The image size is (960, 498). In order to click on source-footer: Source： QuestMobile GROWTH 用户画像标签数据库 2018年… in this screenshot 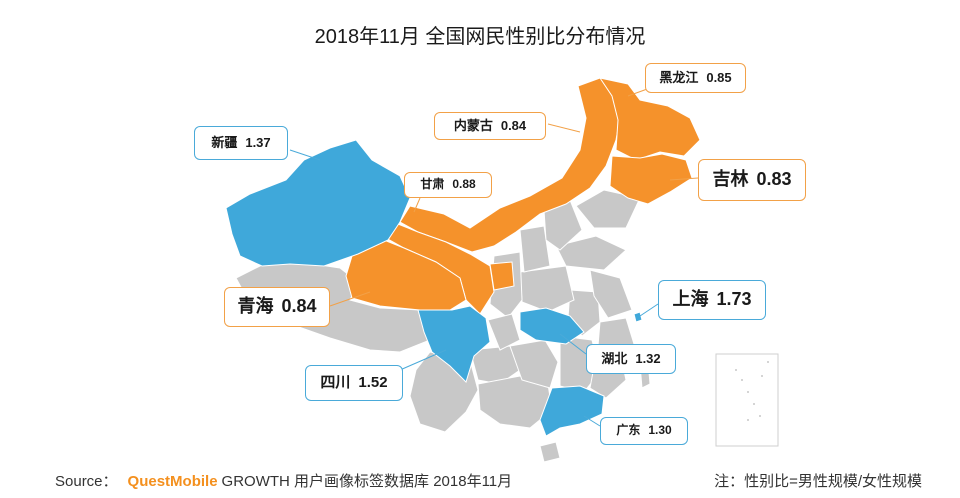, I will do `click(283, 480)`.